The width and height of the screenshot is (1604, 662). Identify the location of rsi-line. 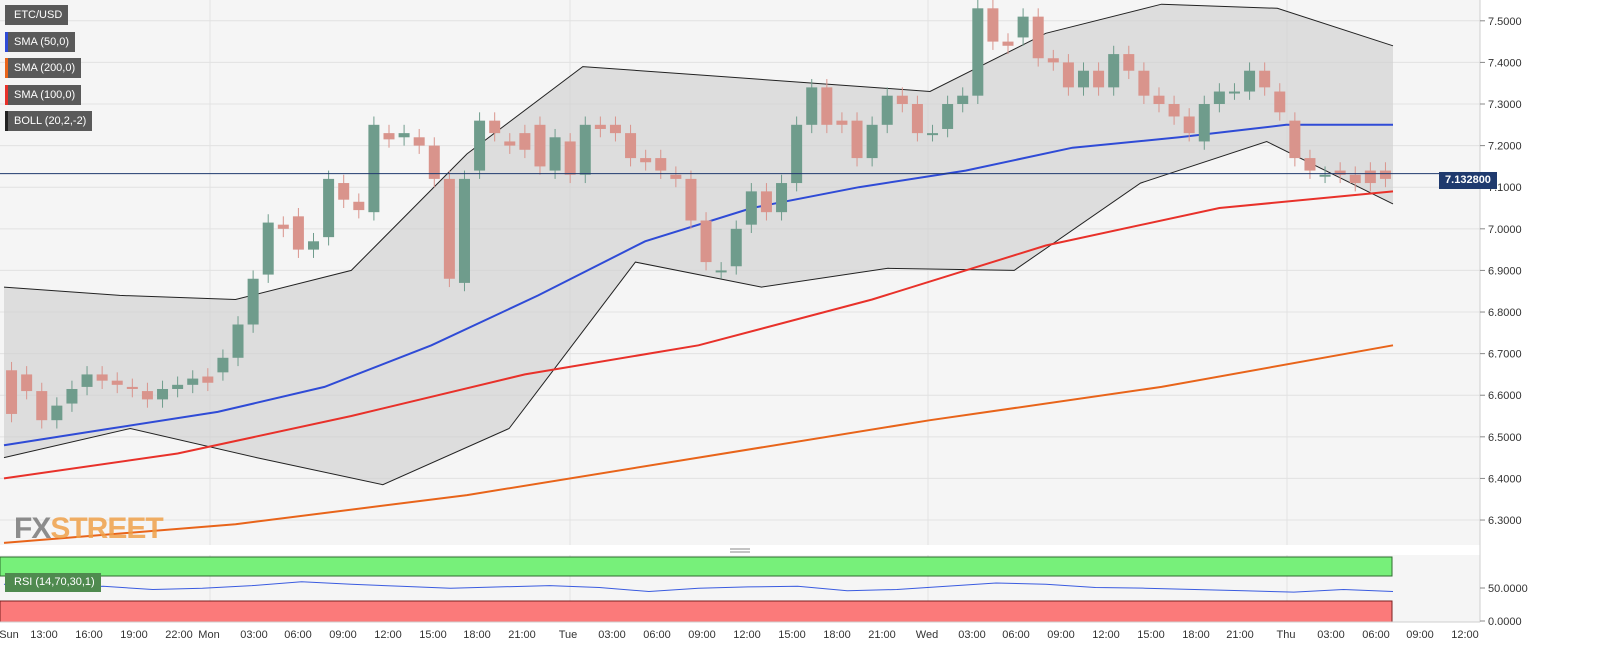
(698, 587).